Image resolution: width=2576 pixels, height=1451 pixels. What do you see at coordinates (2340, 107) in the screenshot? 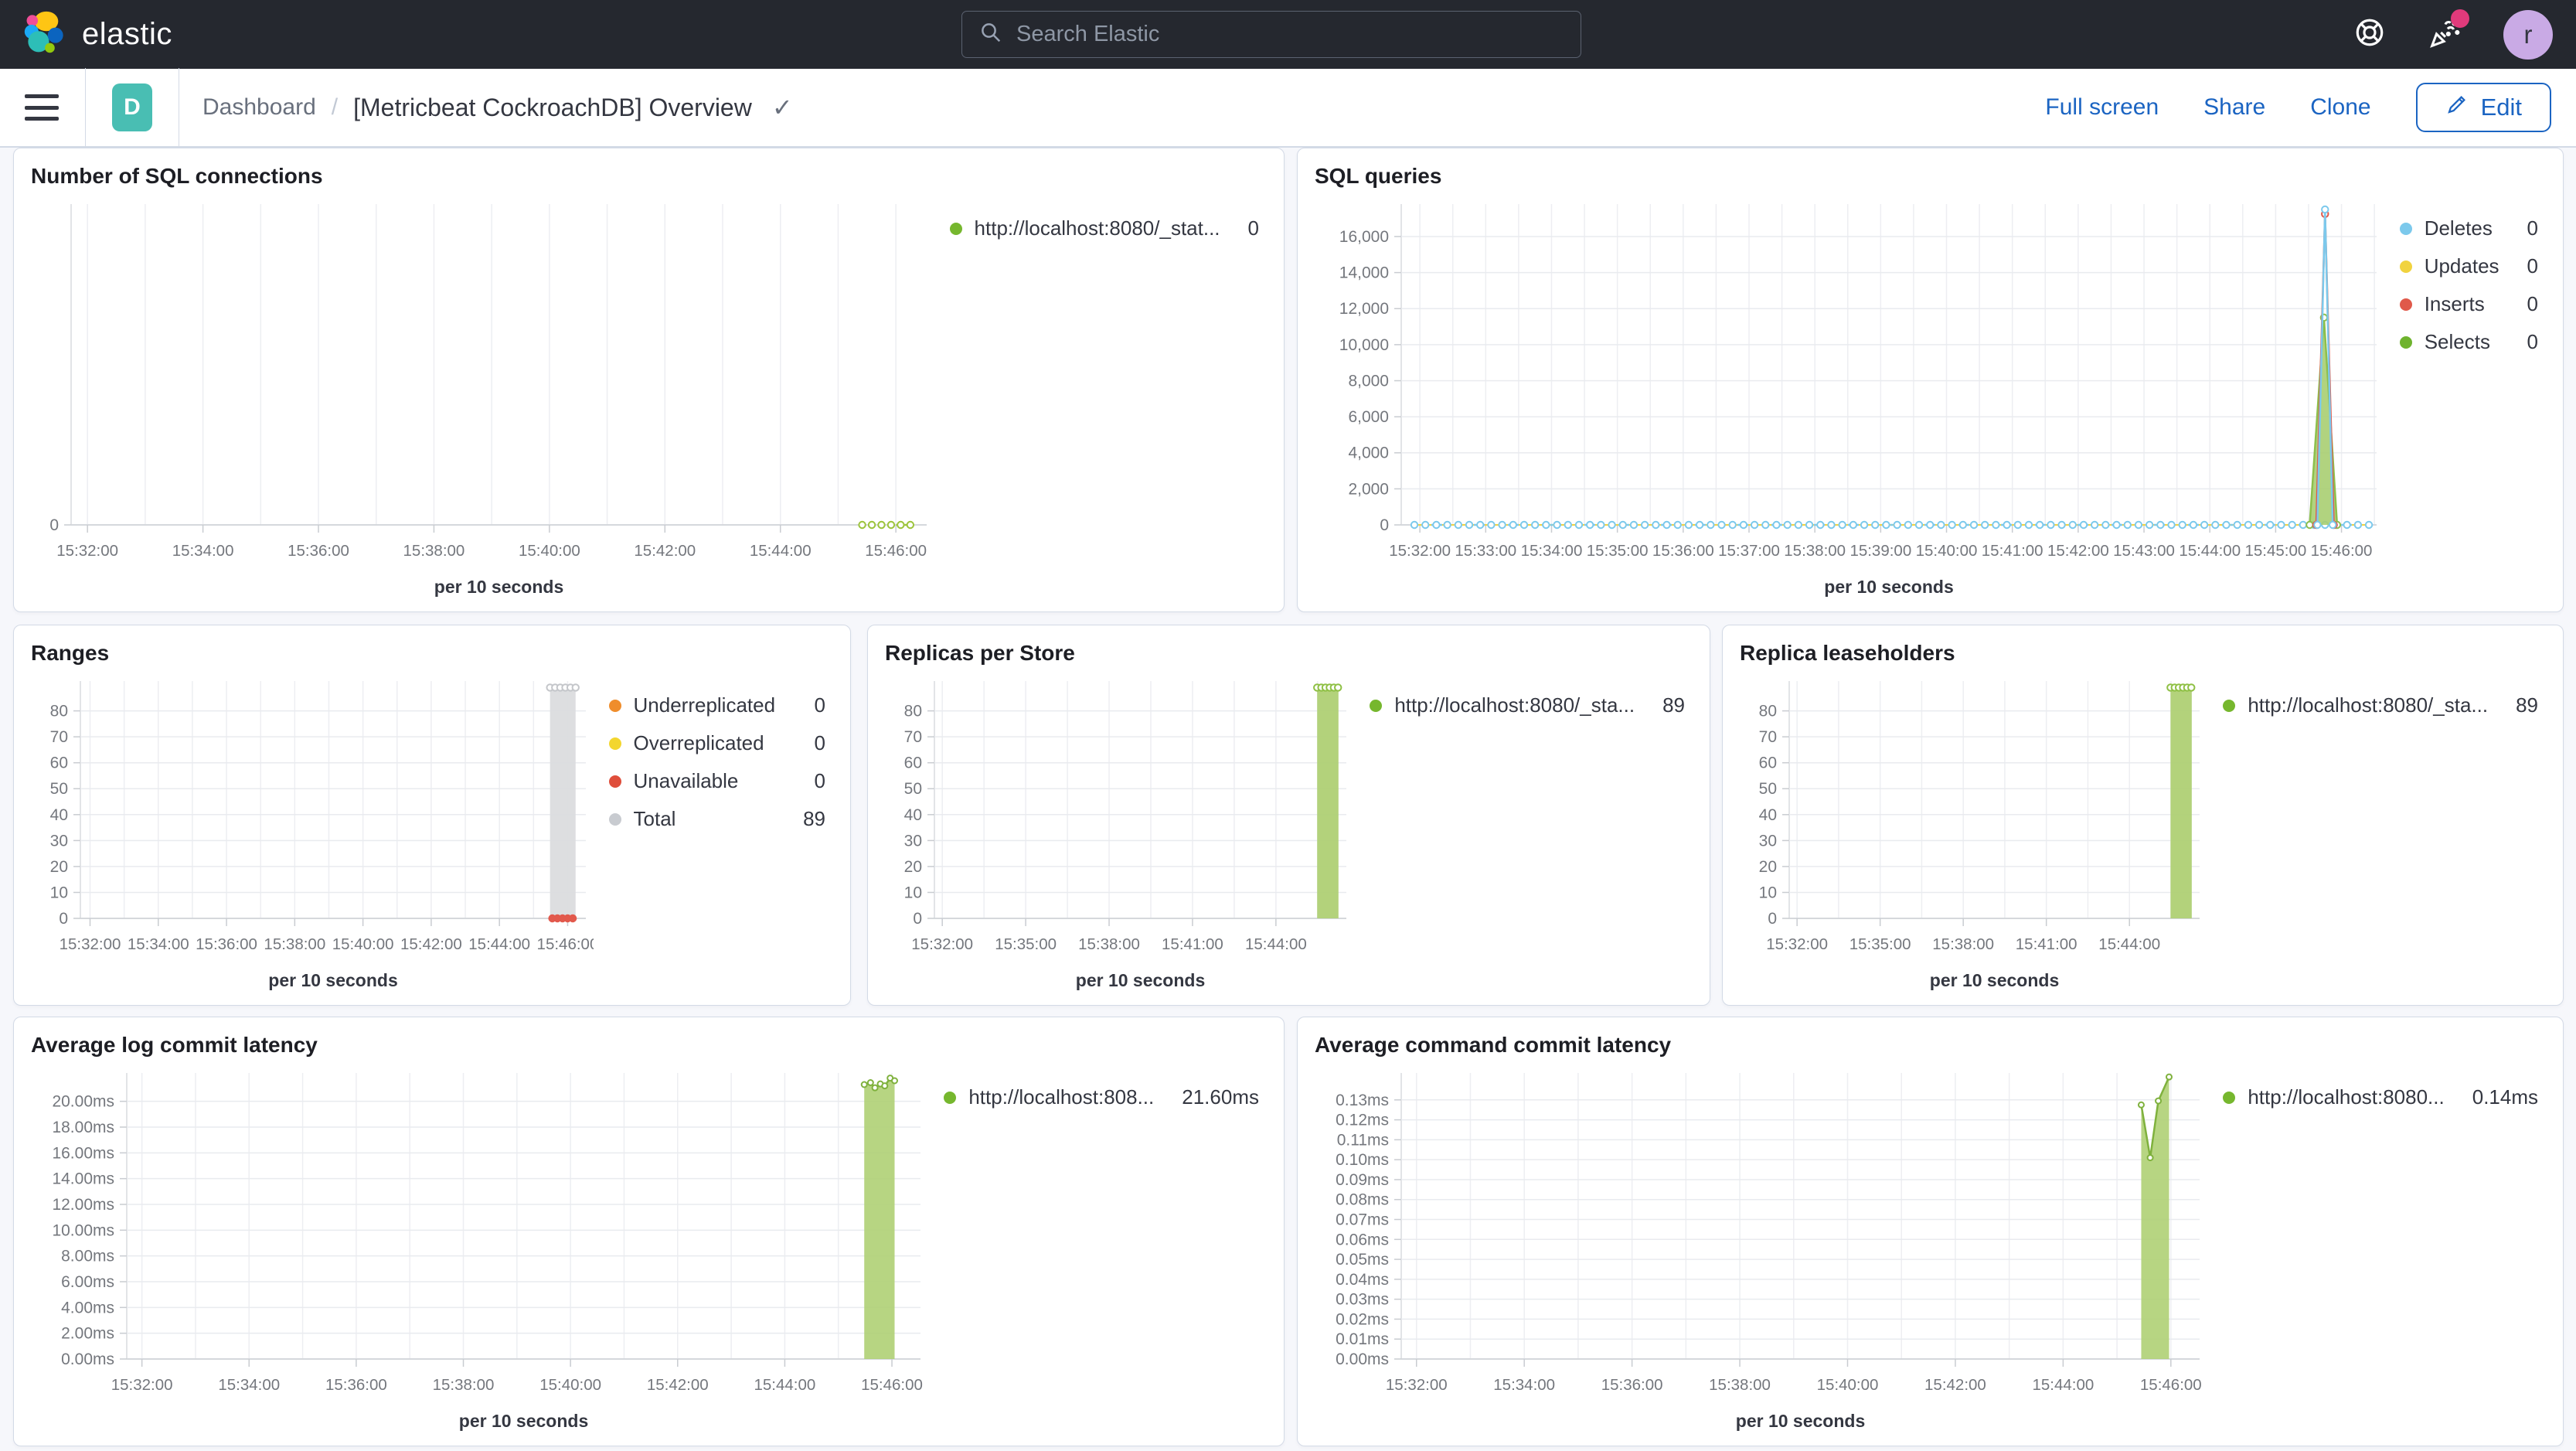
I see `clone-button: Clone` at bounding box center [2340, 107].